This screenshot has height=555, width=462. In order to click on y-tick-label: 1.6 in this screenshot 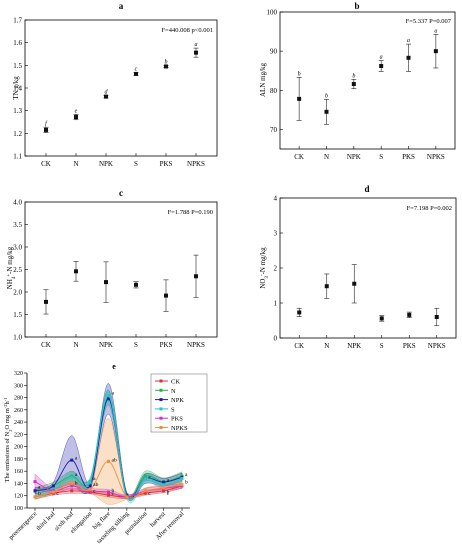, I will do `click(17, 43)`.